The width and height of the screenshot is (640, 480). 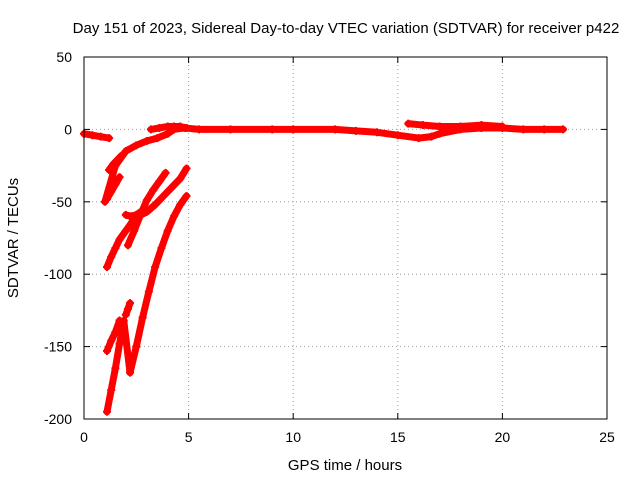 I want to click on y-tick-label: 50, so click(x=64, y=57).